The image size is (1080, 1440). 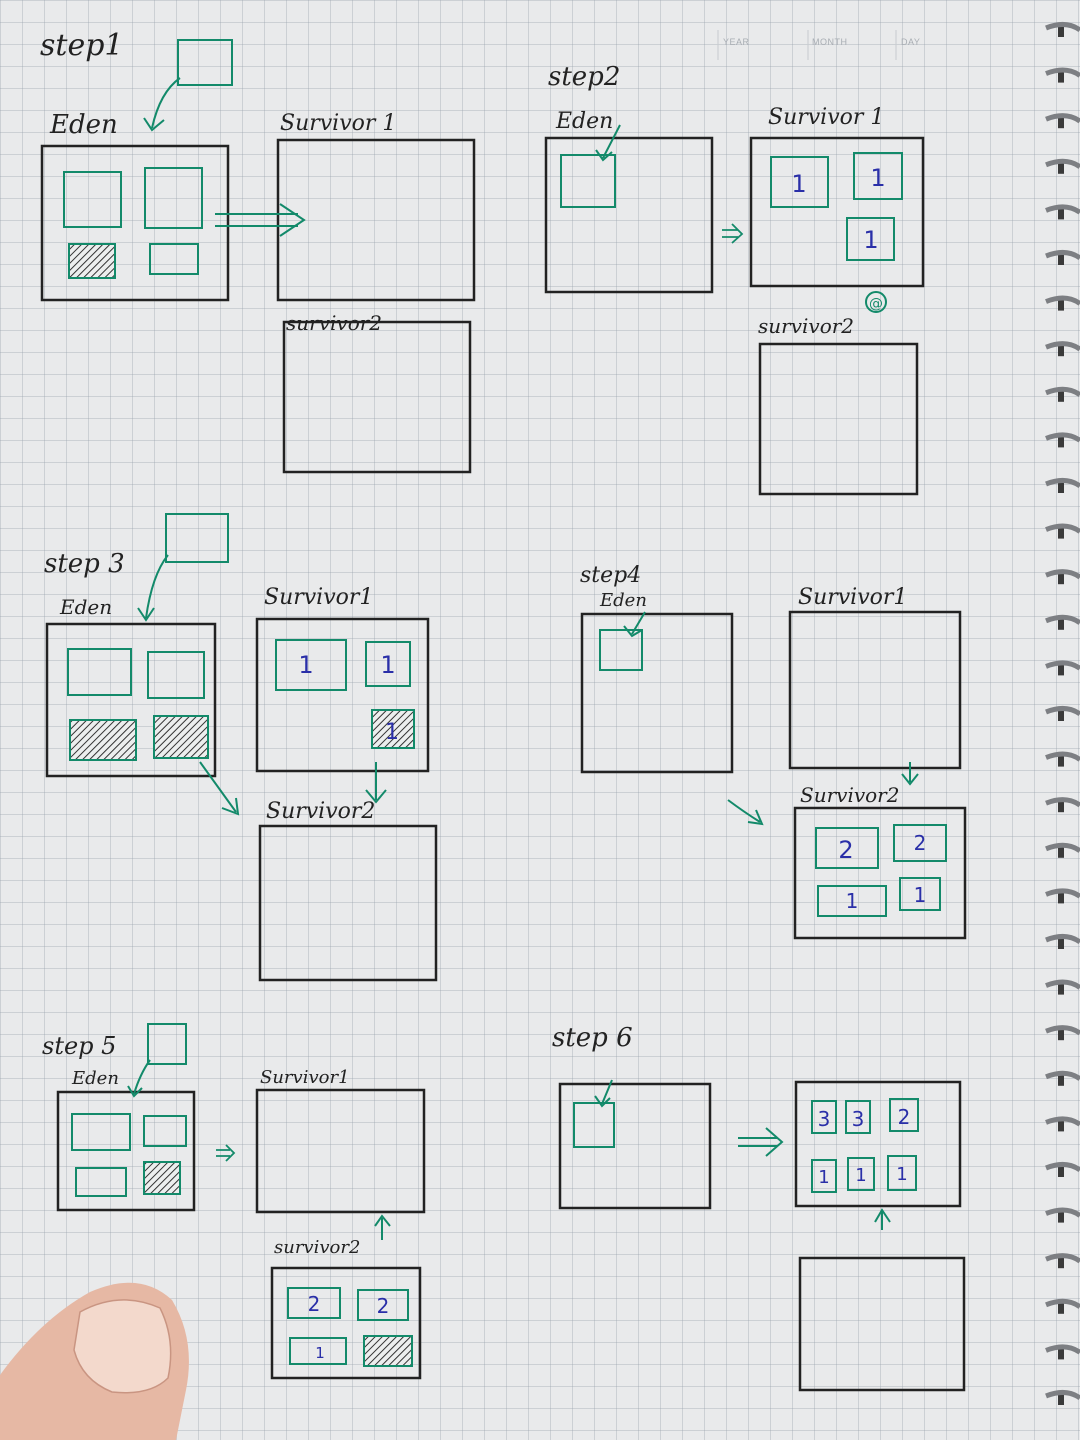 I want to click on step-3: step 3 Eden Survivor1 Survivor2 1 1 1, so click(x=241, y=747).